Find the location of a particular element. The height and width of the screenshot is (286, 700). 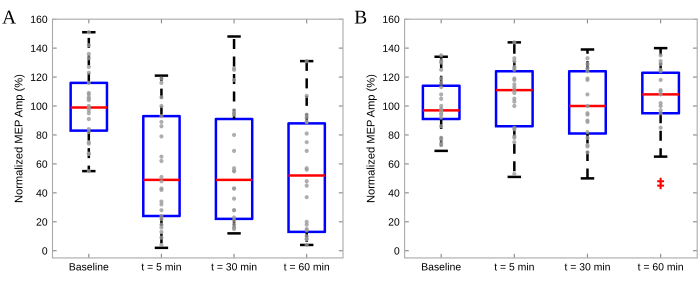

chart-title: A is located at coordinates (9, 17).